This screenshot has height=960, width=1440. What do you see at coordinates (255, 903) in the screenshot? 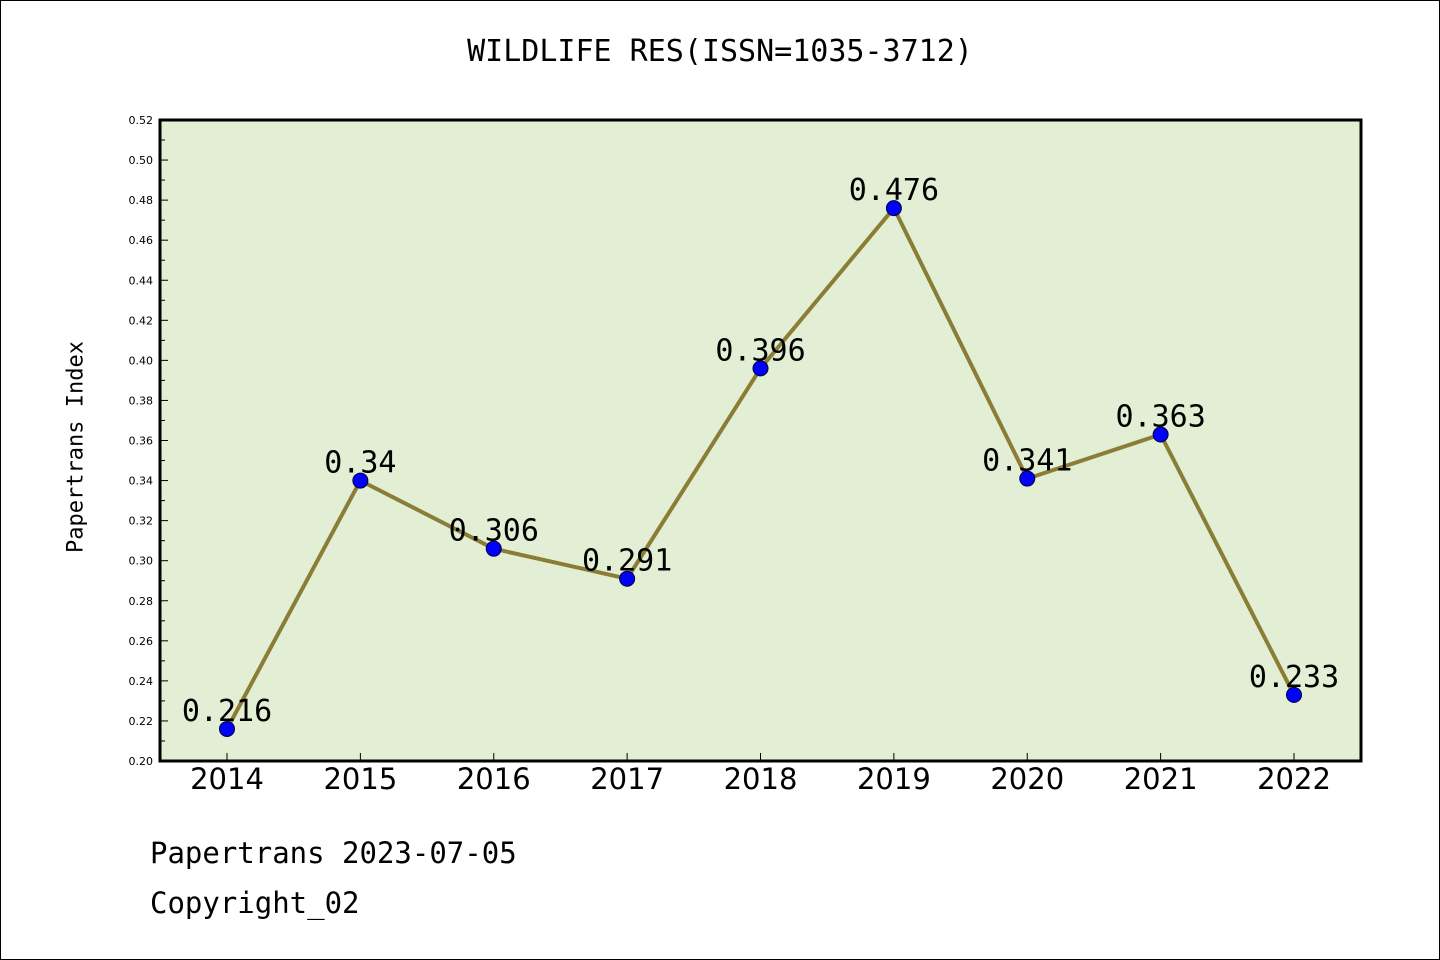
I see `footer-copyright: Copyright_02` at bounding box center [255, 903].